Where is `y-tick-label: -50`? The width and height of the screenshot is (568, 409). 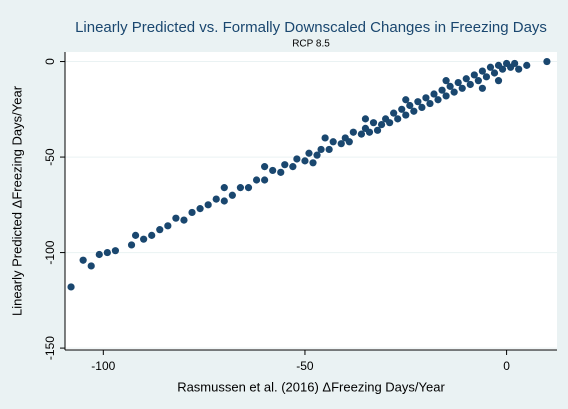
y-tick-label: -50 is located at coordinates (50, 157).